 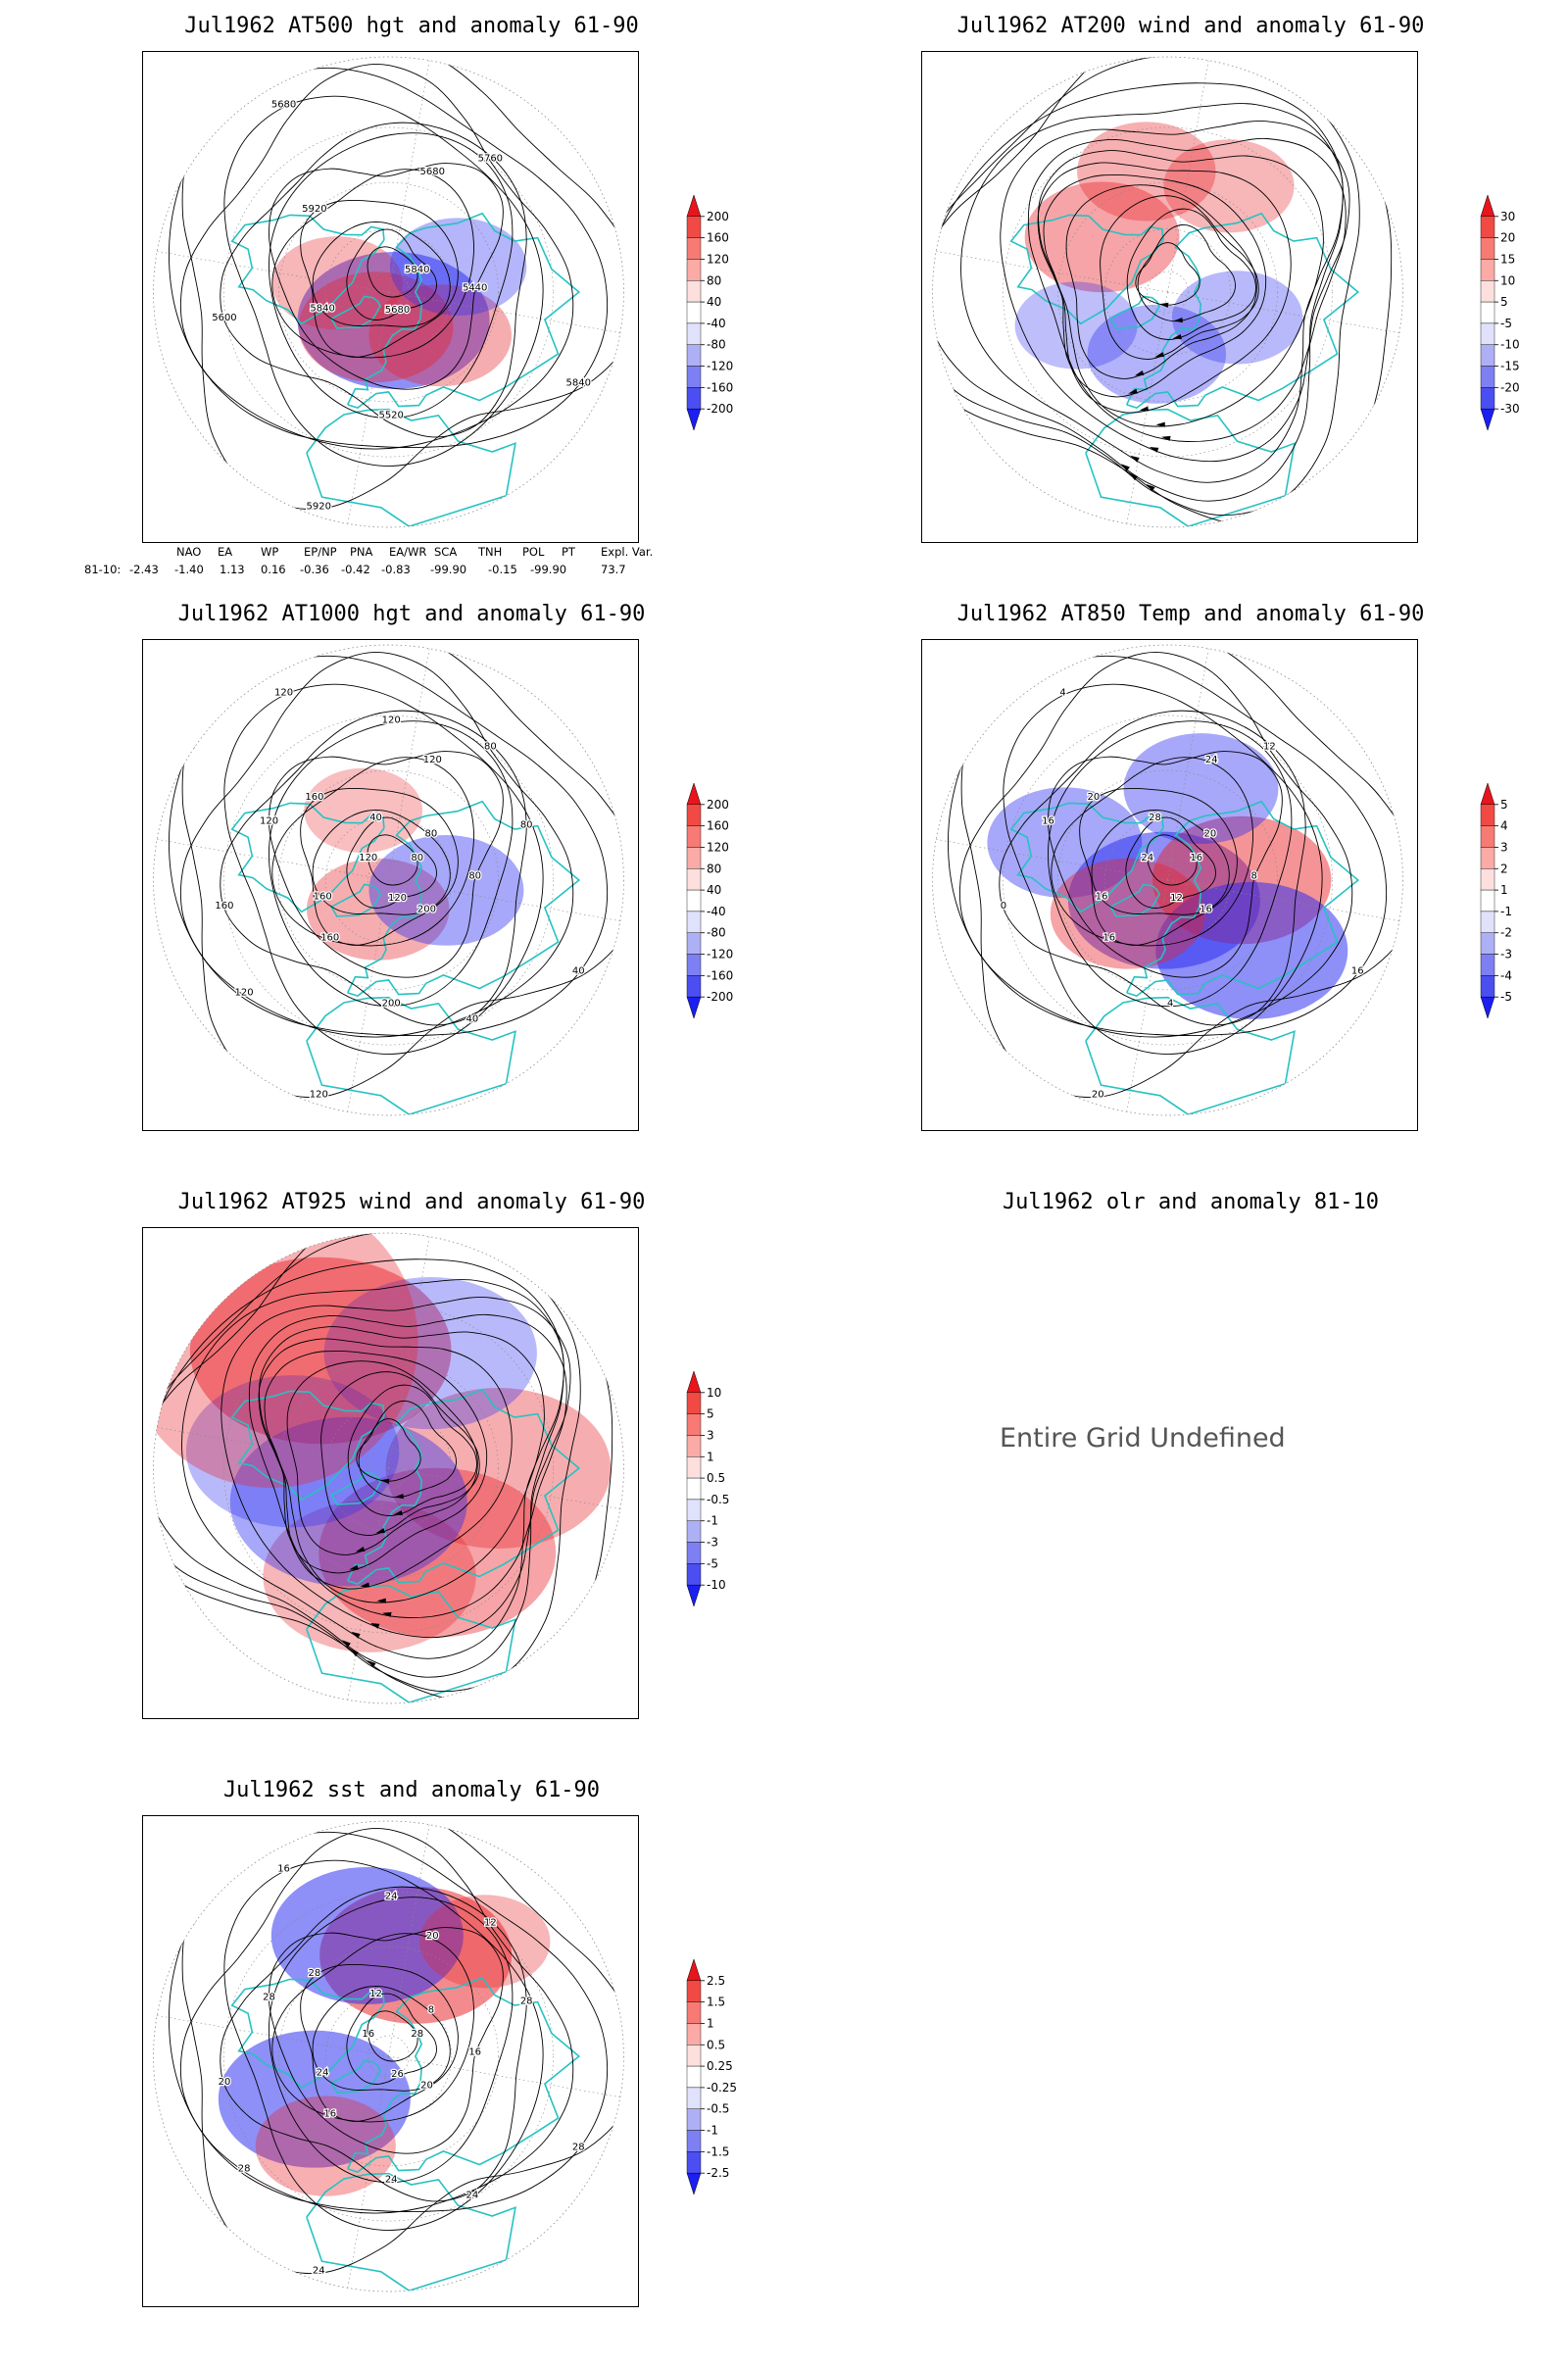 What do you see at coordinates (694, 794) in the screenshot?
I see `colorbar-arrow-top` at bounding box center [694, 794].